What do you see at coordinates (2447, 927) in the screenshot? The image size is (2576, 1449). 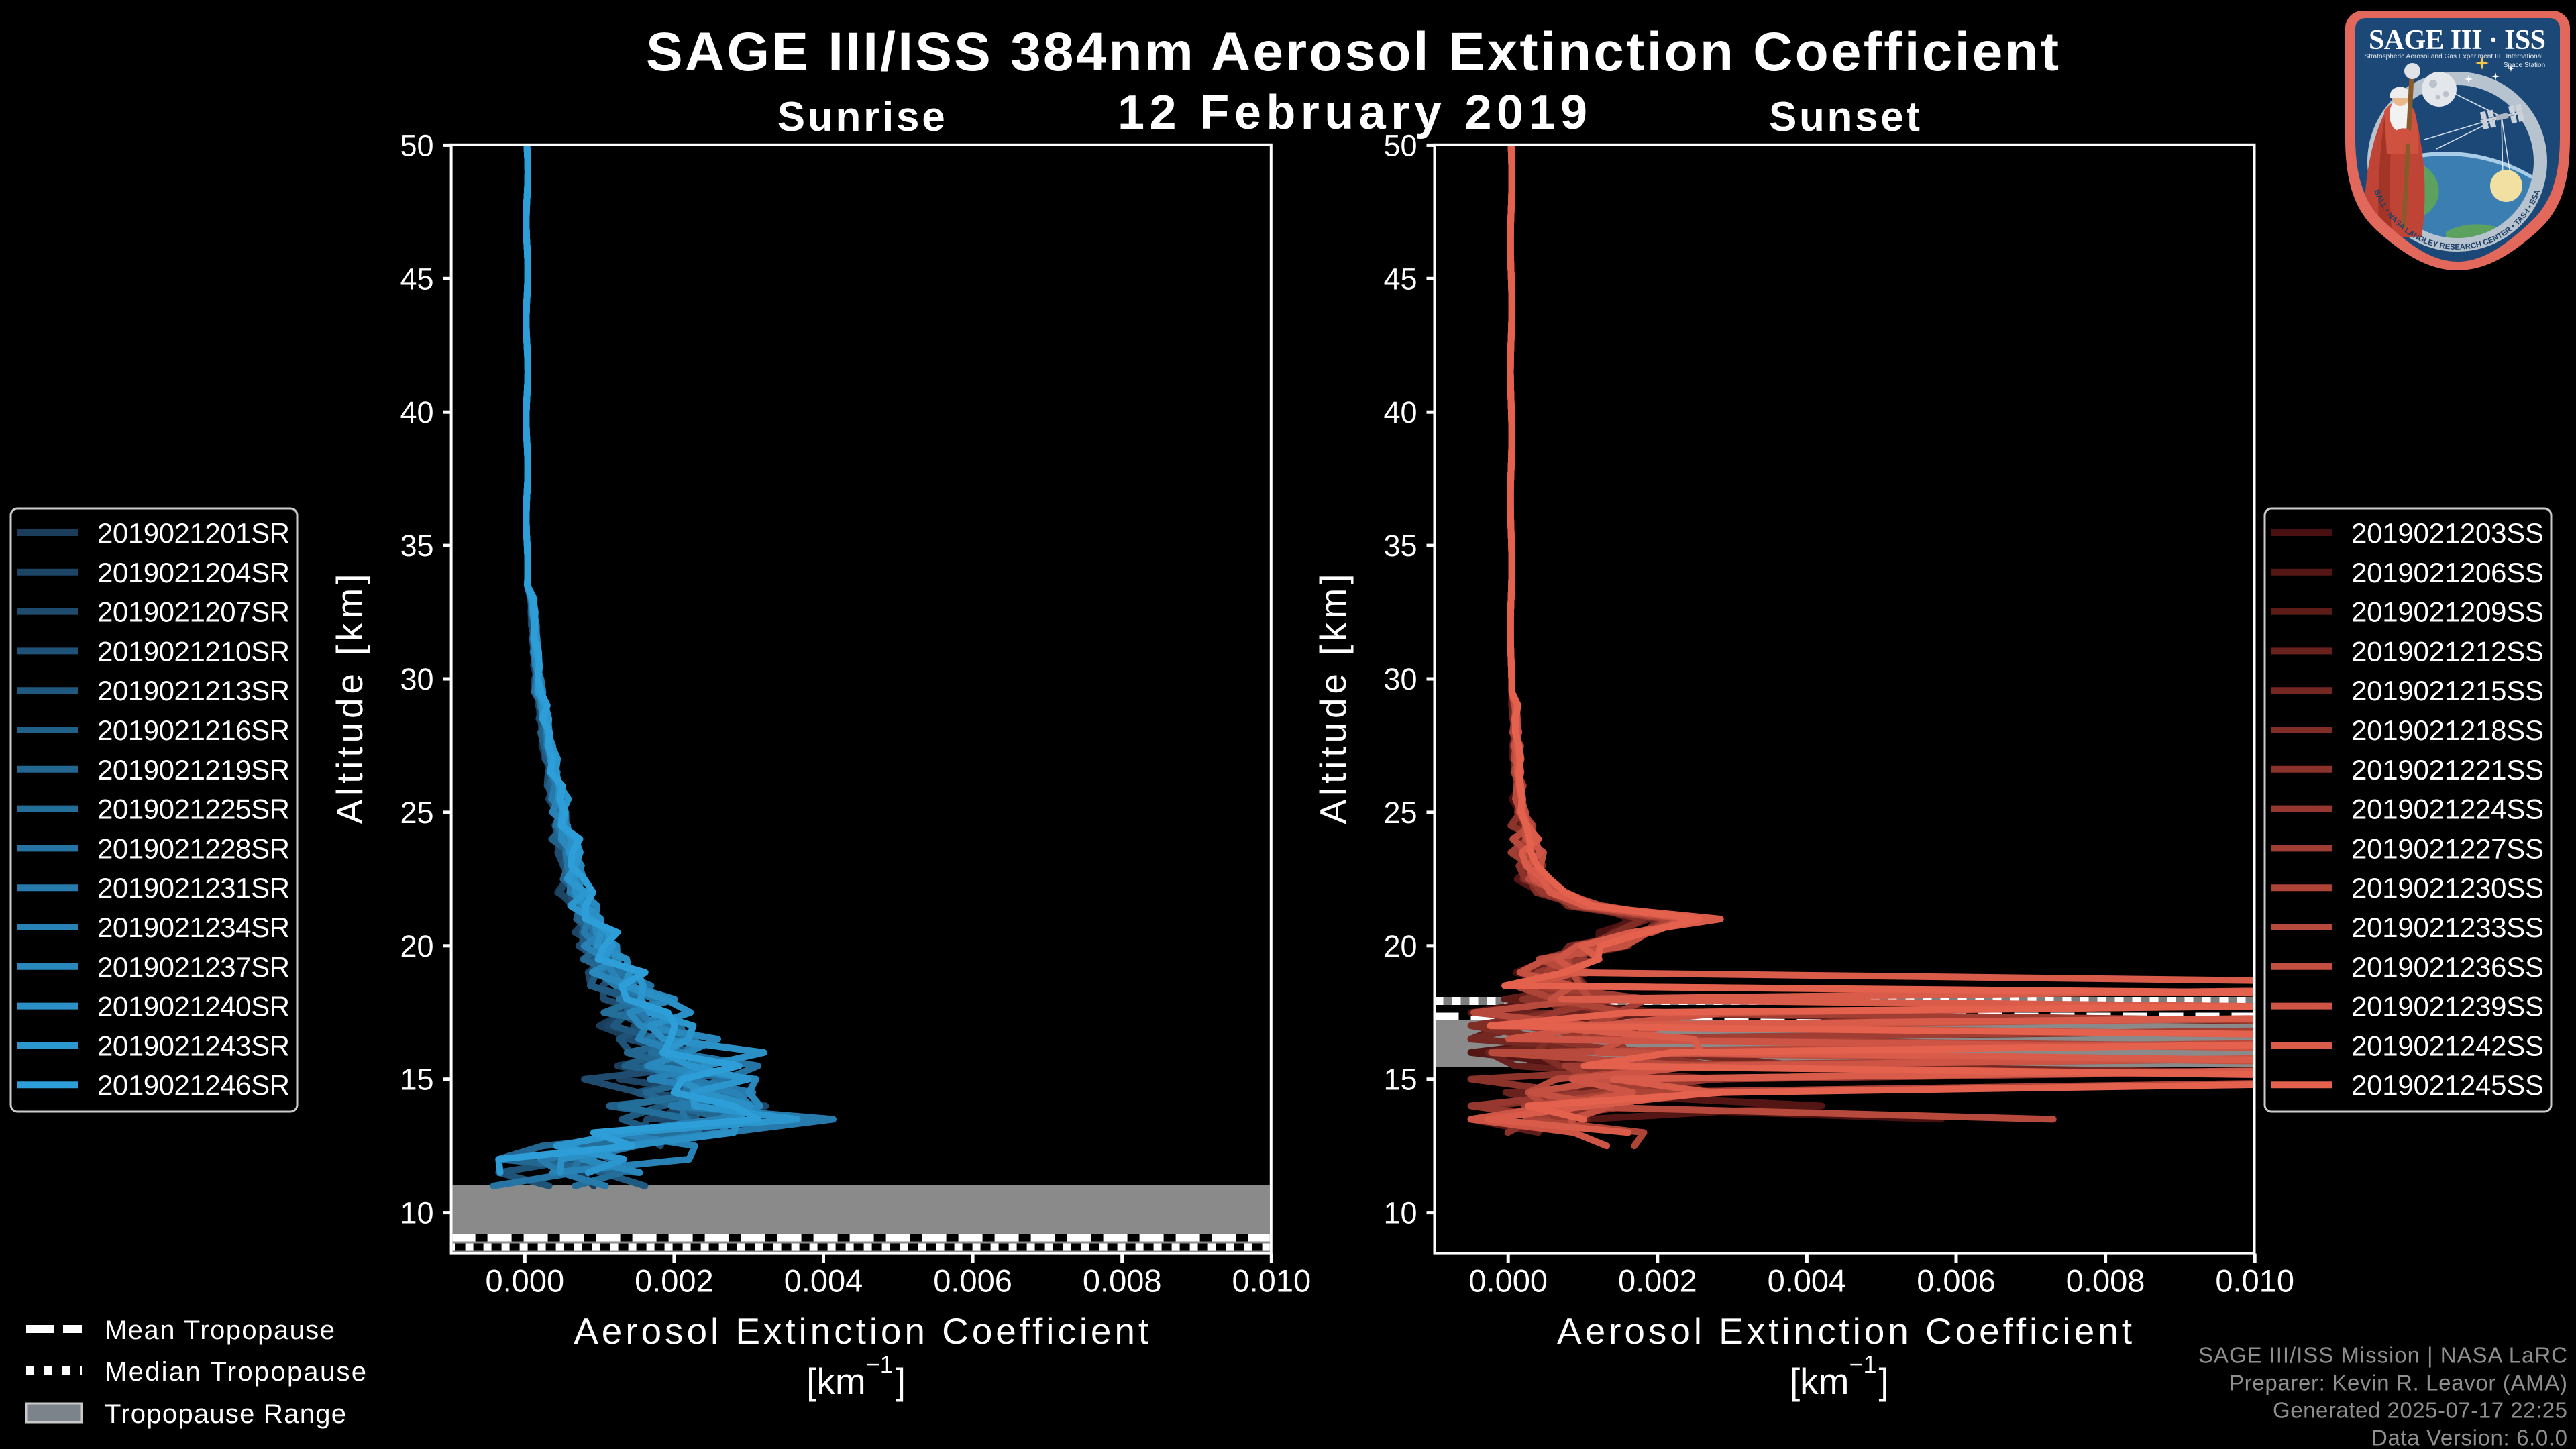 I see `svg-text: 2019021233SS` at bounding box center [2447, 927].